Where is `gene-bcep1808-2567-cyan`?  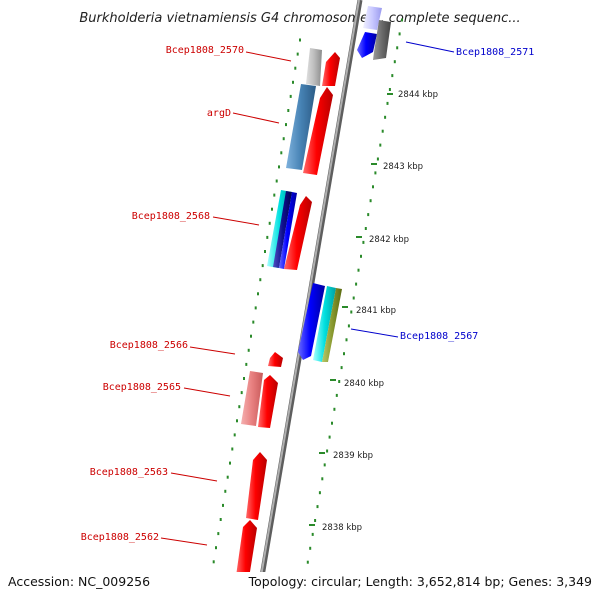 gene-bcep1808-2567-cyan is located at coordinates (324, 324).